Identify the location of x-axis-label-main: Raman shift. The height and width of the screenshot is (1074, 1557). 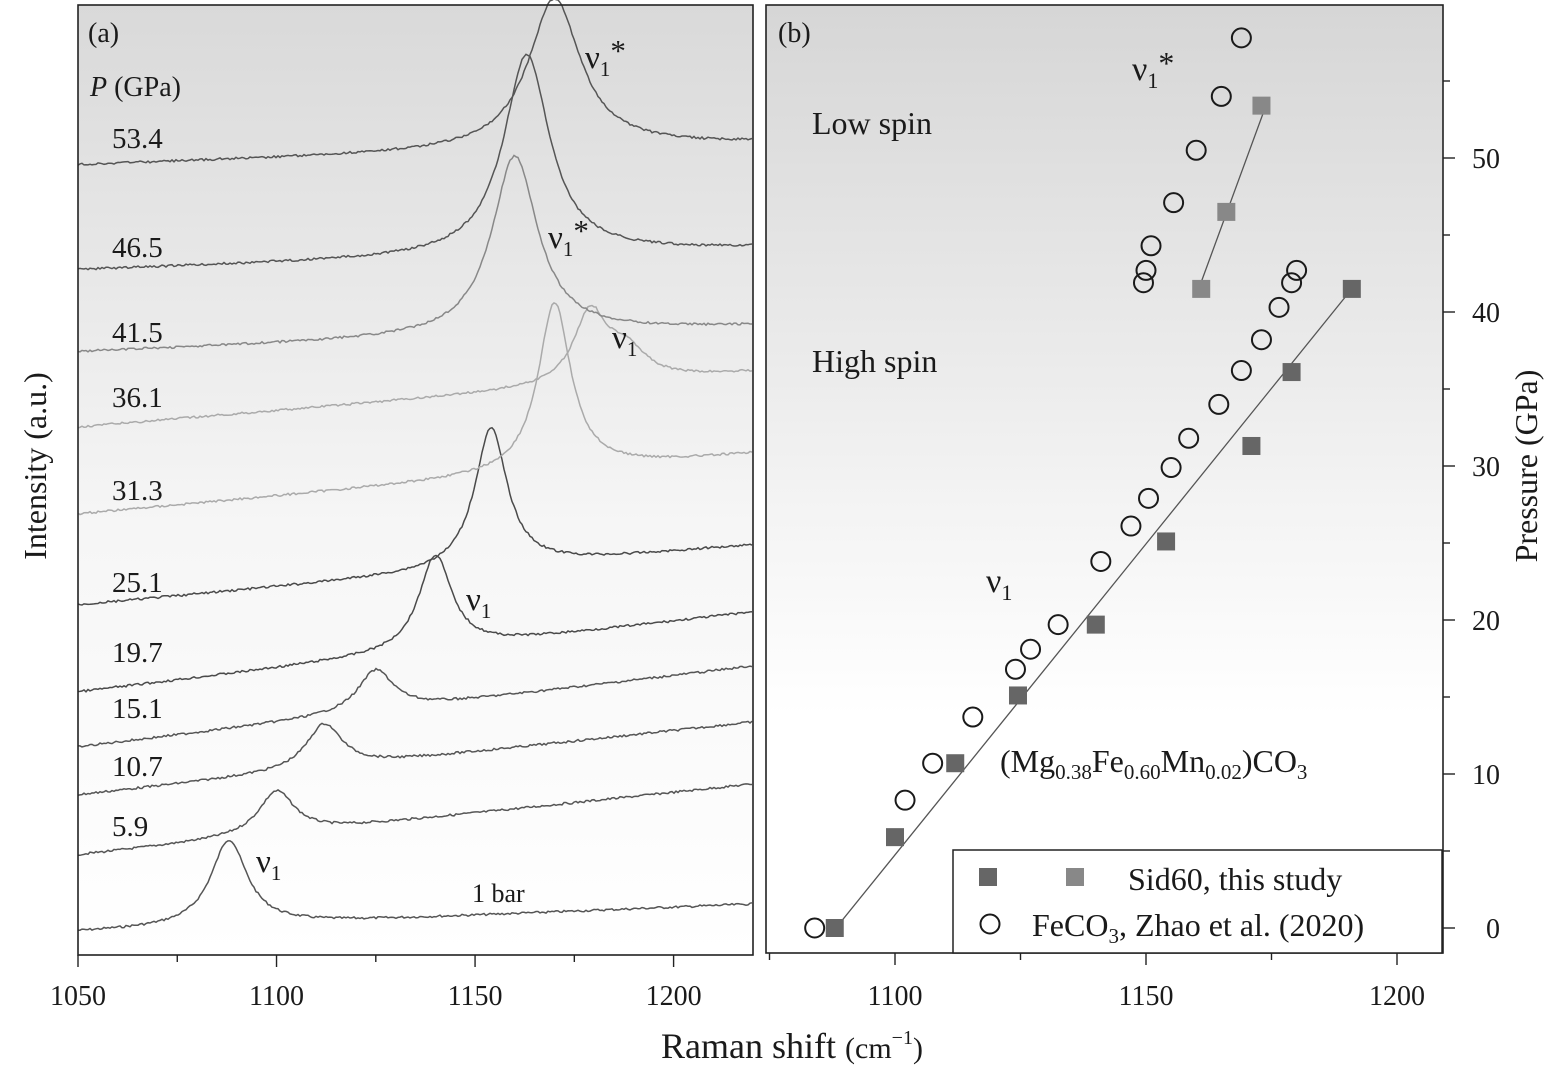
(753, 1046).